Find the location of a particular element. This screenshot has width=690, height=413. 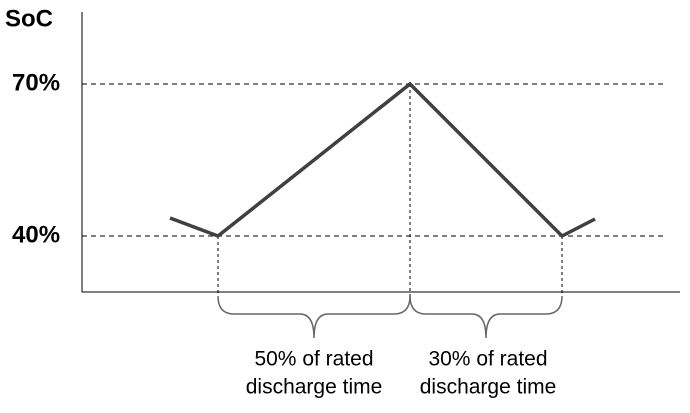

interval-label: 50% of rated is located at coordinates (313, 359).